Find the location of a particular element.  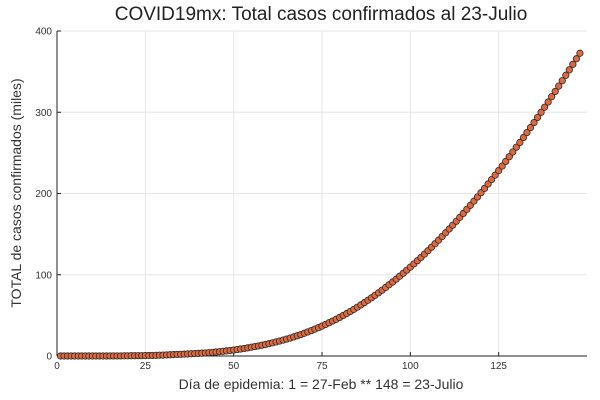

x-tick-label: 75 is located at coordinates (322, 366).